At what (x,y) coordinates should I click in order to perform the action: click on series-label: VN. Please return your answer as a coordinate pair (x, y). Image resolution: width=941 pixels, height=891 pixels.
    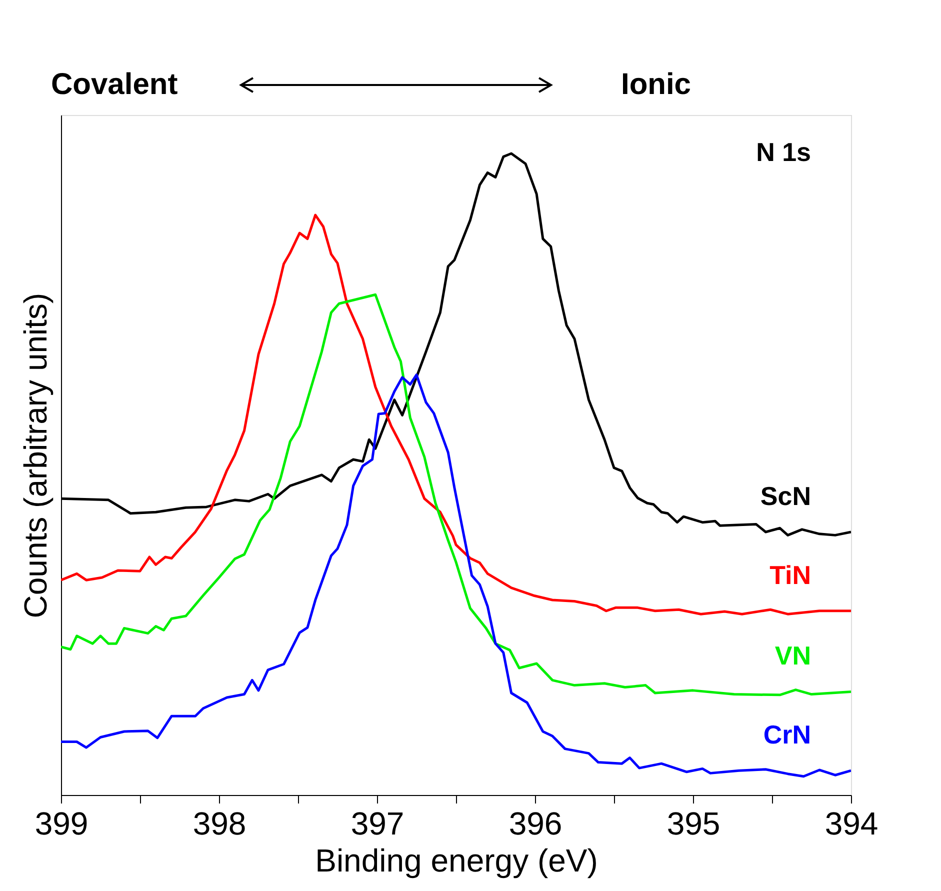
    Looking at the image, I should click on (792, 655).